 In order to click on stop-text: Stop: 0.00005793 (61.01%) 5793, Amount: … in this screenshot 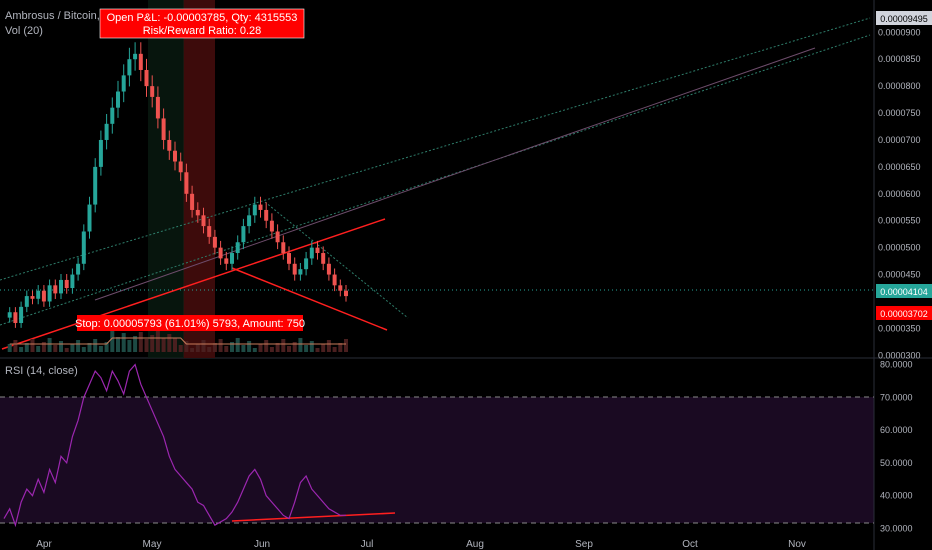, I will do `click(190, 324)`.